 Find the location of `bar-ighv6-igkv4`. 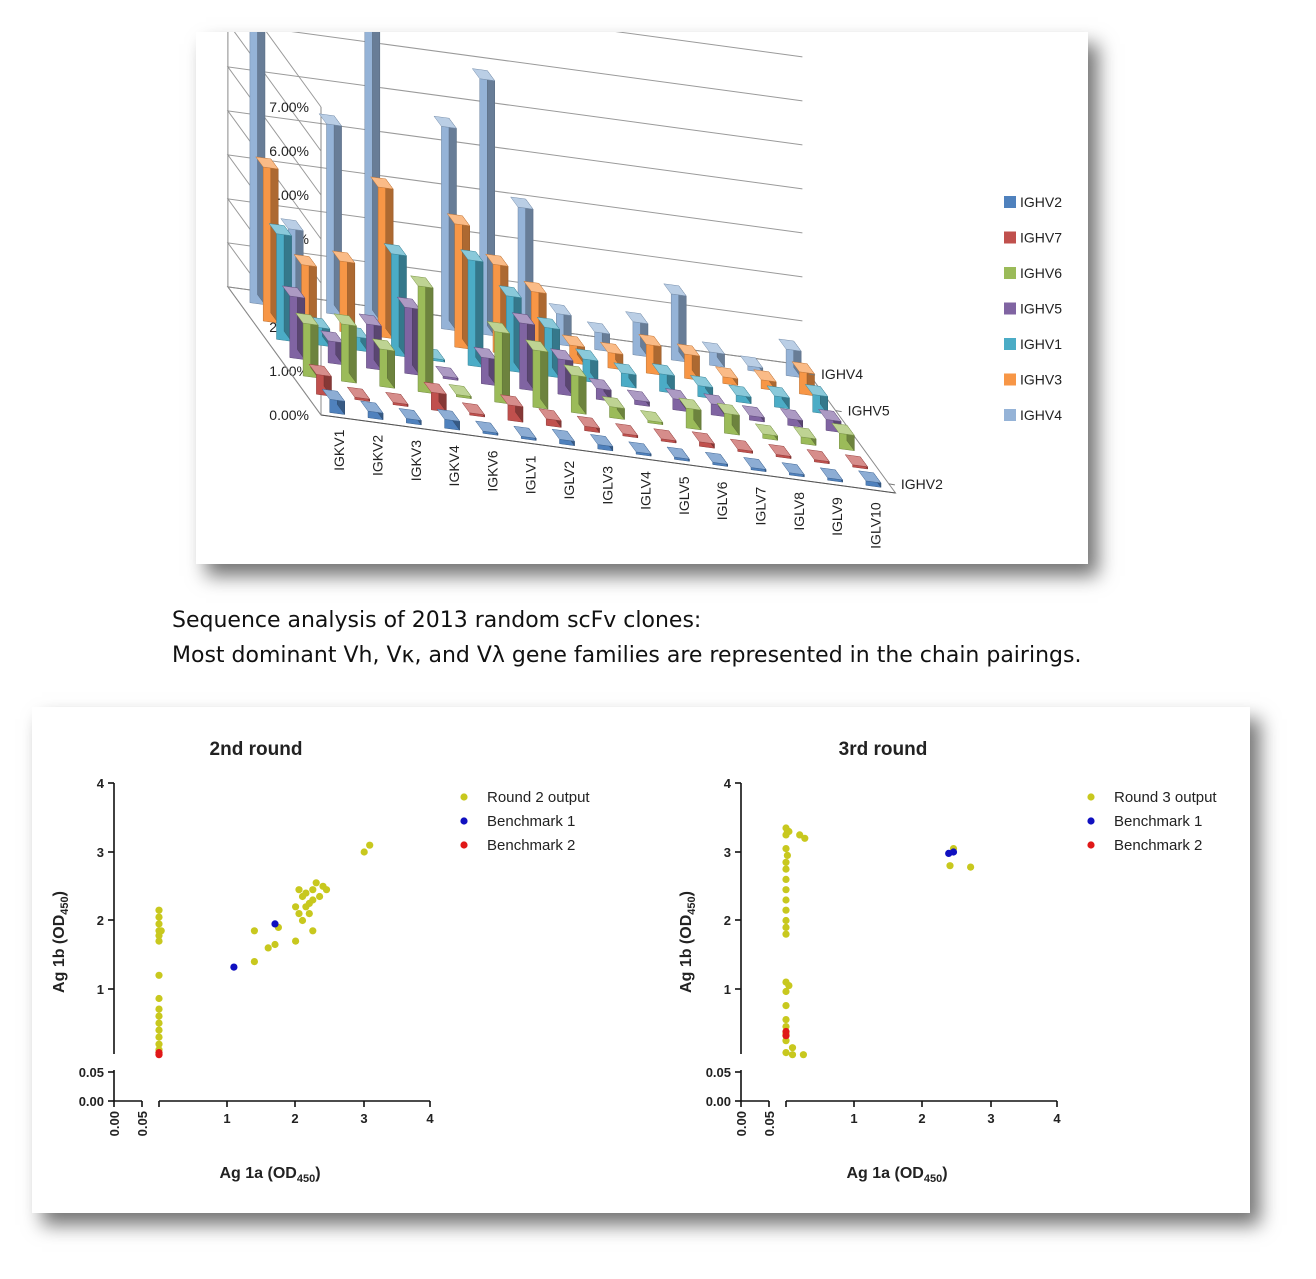

bar-ighv6-igkv4 is located at coordinates (422, 335).